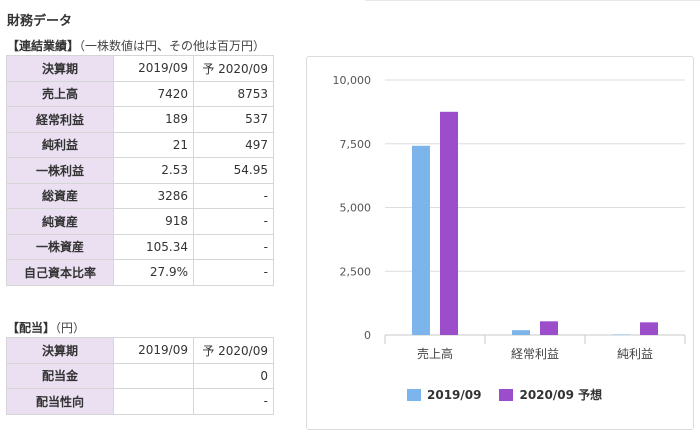 This screenshot has height=437, width=700. What do you see at coordinates (356, 271) in the screenshot?
I see `y-tick-label: 2,500` at bounding box center [356, 271].